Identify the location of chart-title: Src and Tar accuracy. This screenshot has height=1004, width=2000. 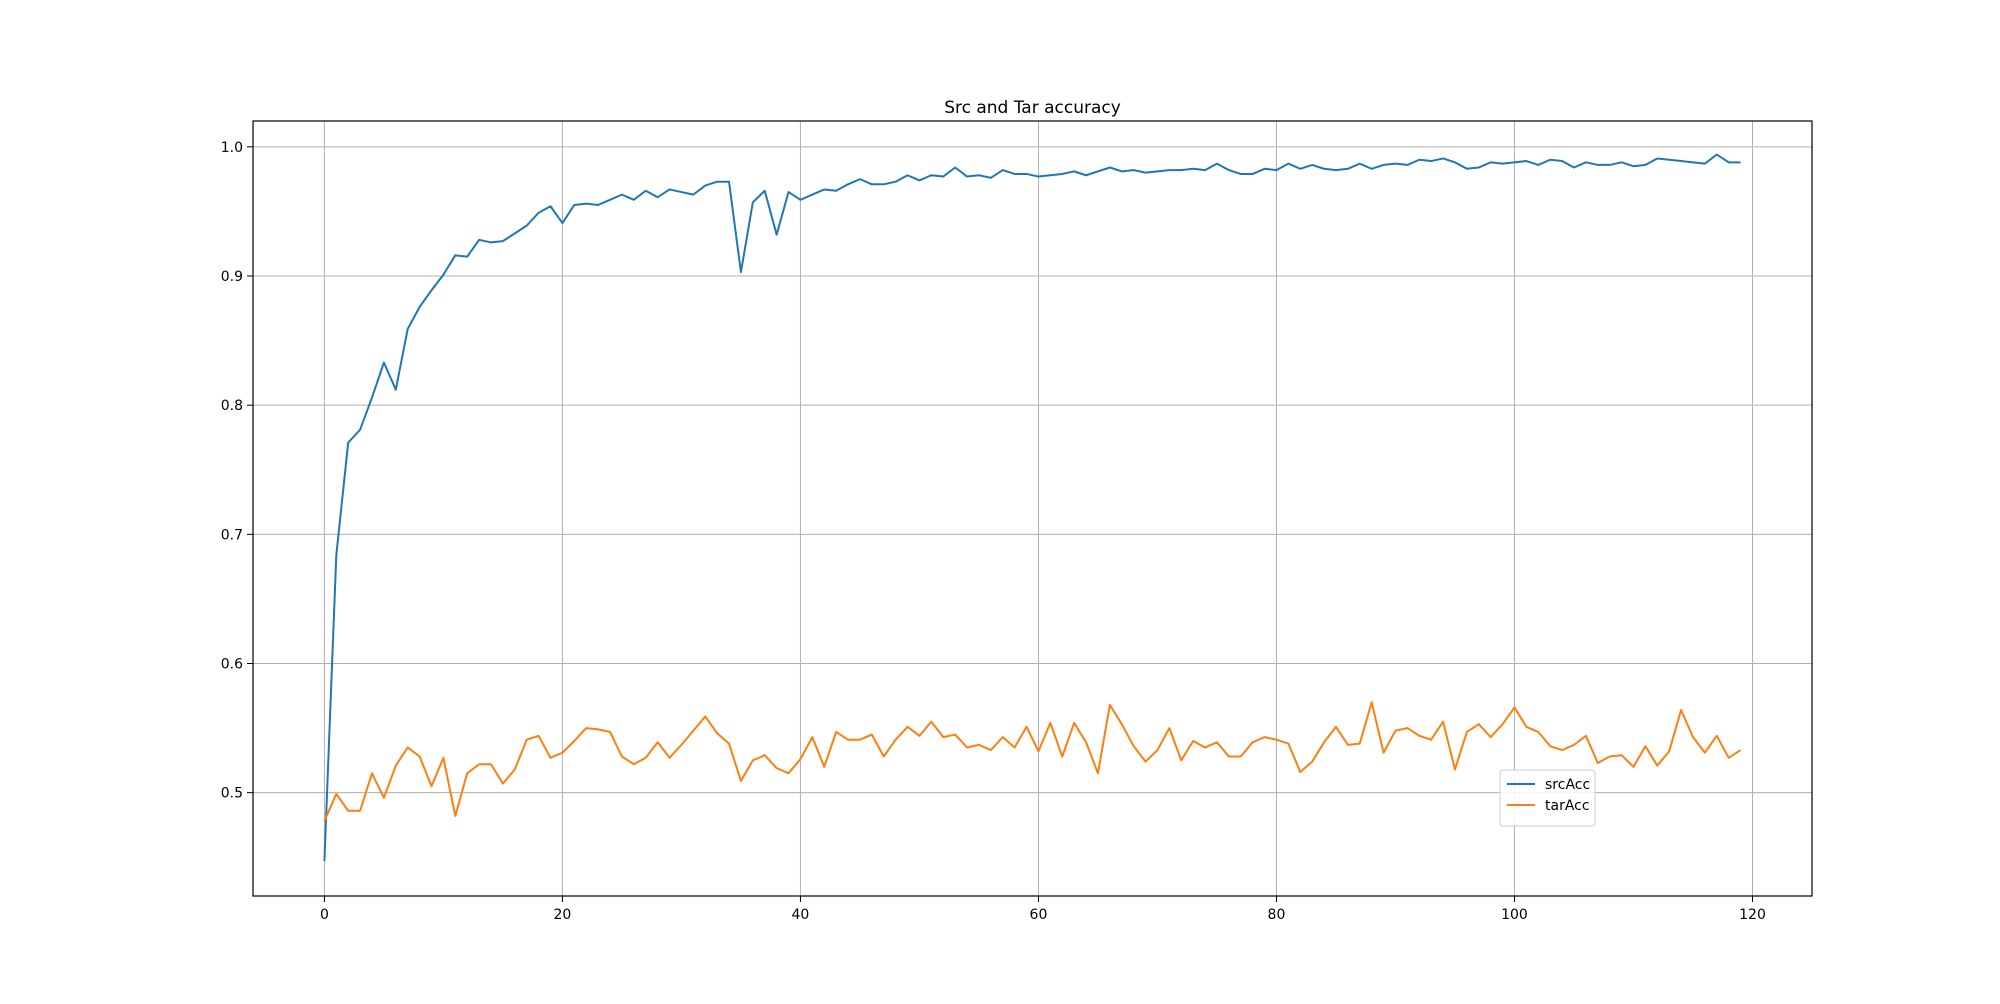
(1032, 108).